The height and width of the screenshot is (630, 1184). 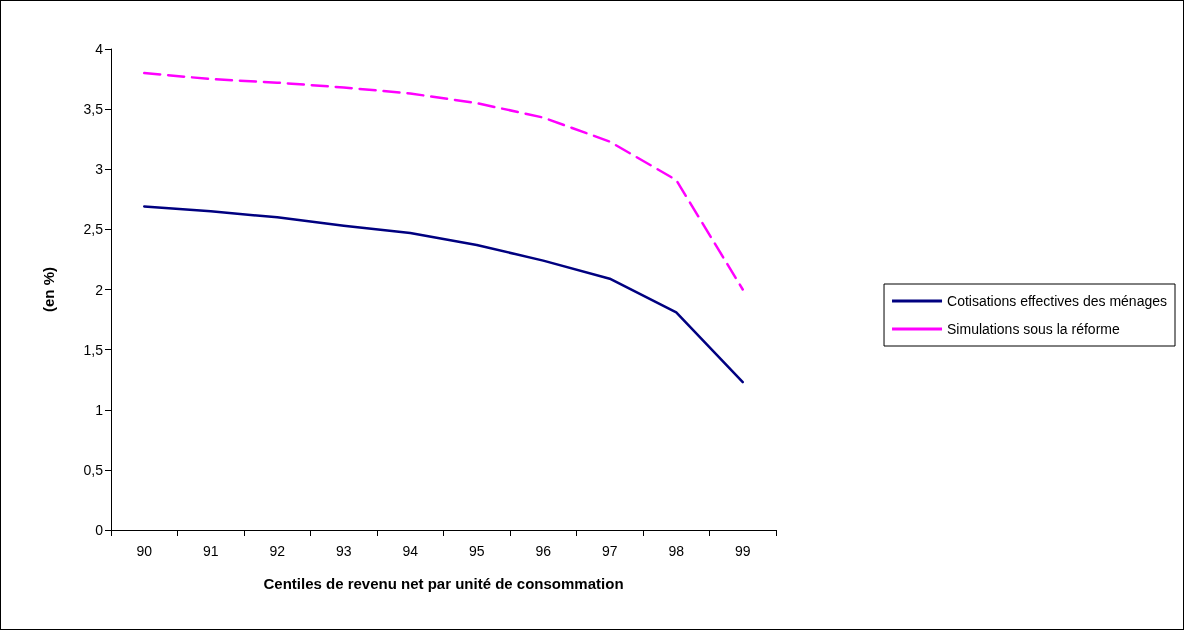 I want to click on x-tick-label: 96, so click(x=543, y=551).